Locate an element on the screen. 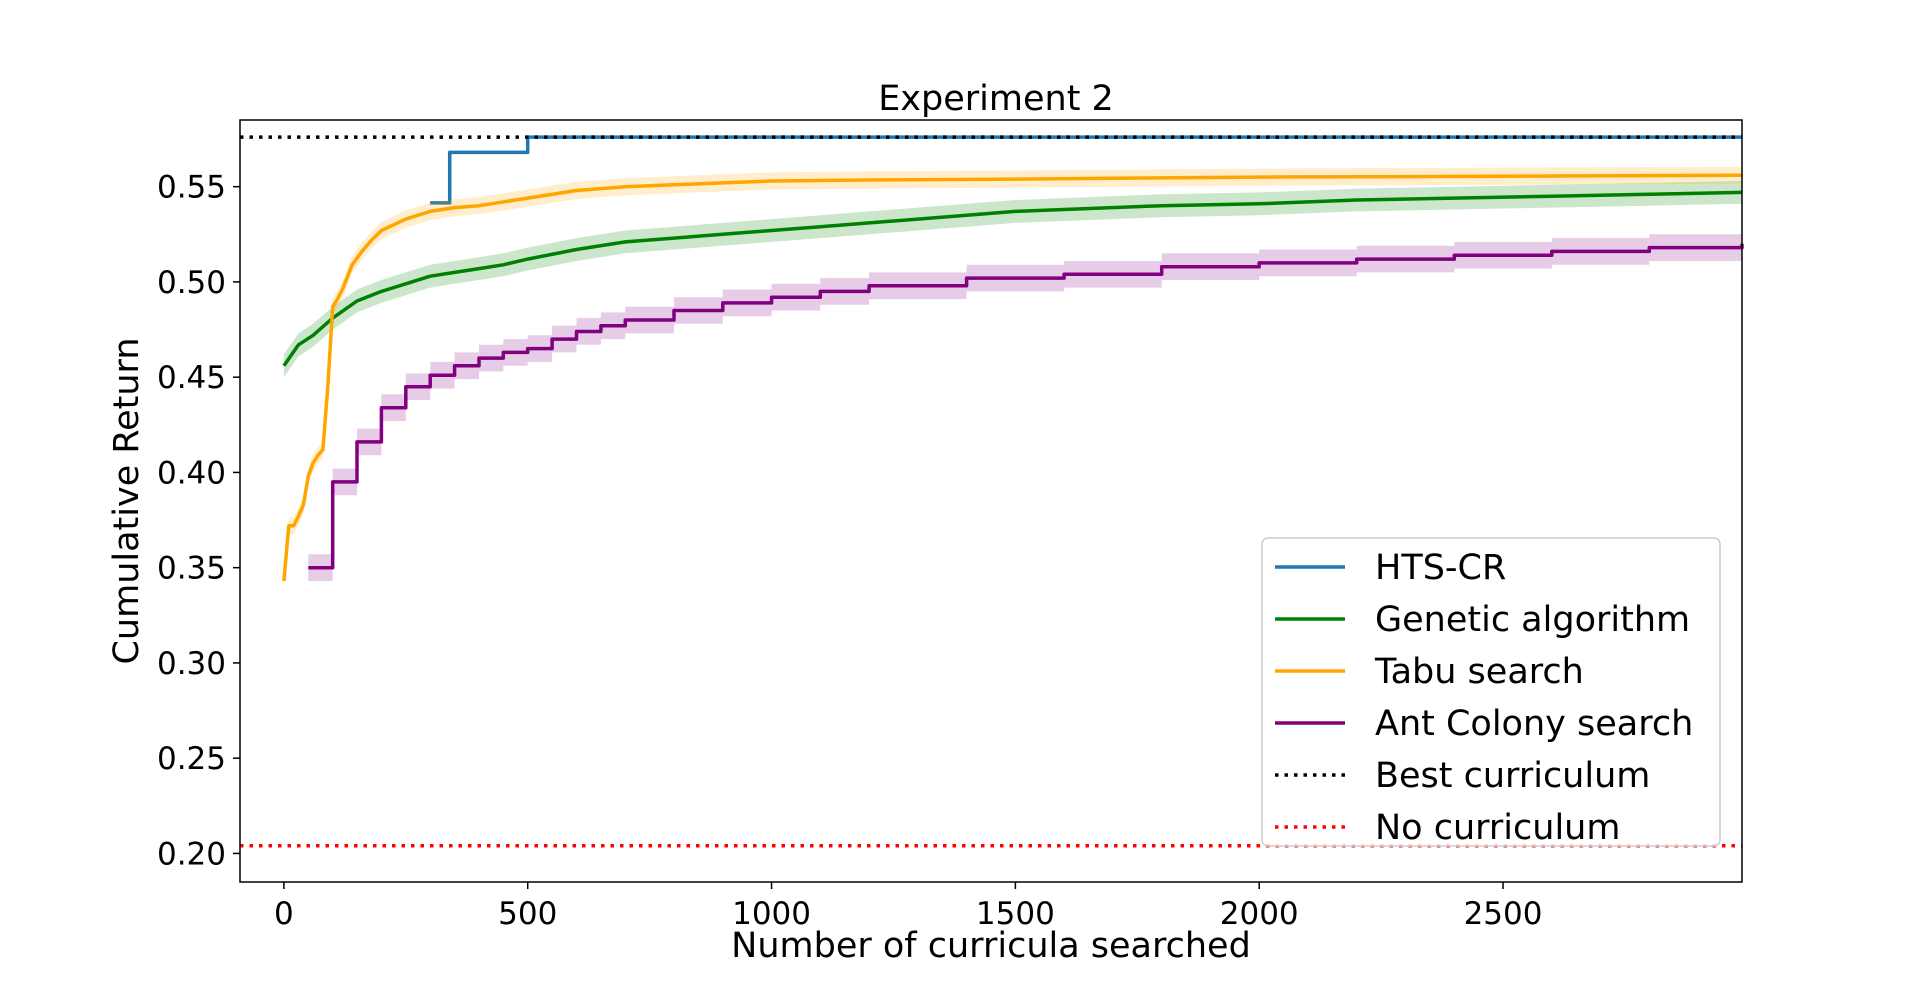 Image resolution: width=1920 pixels, height=983 pixels. y-tick-label: 0.40 is located at coordinates (191, 473).